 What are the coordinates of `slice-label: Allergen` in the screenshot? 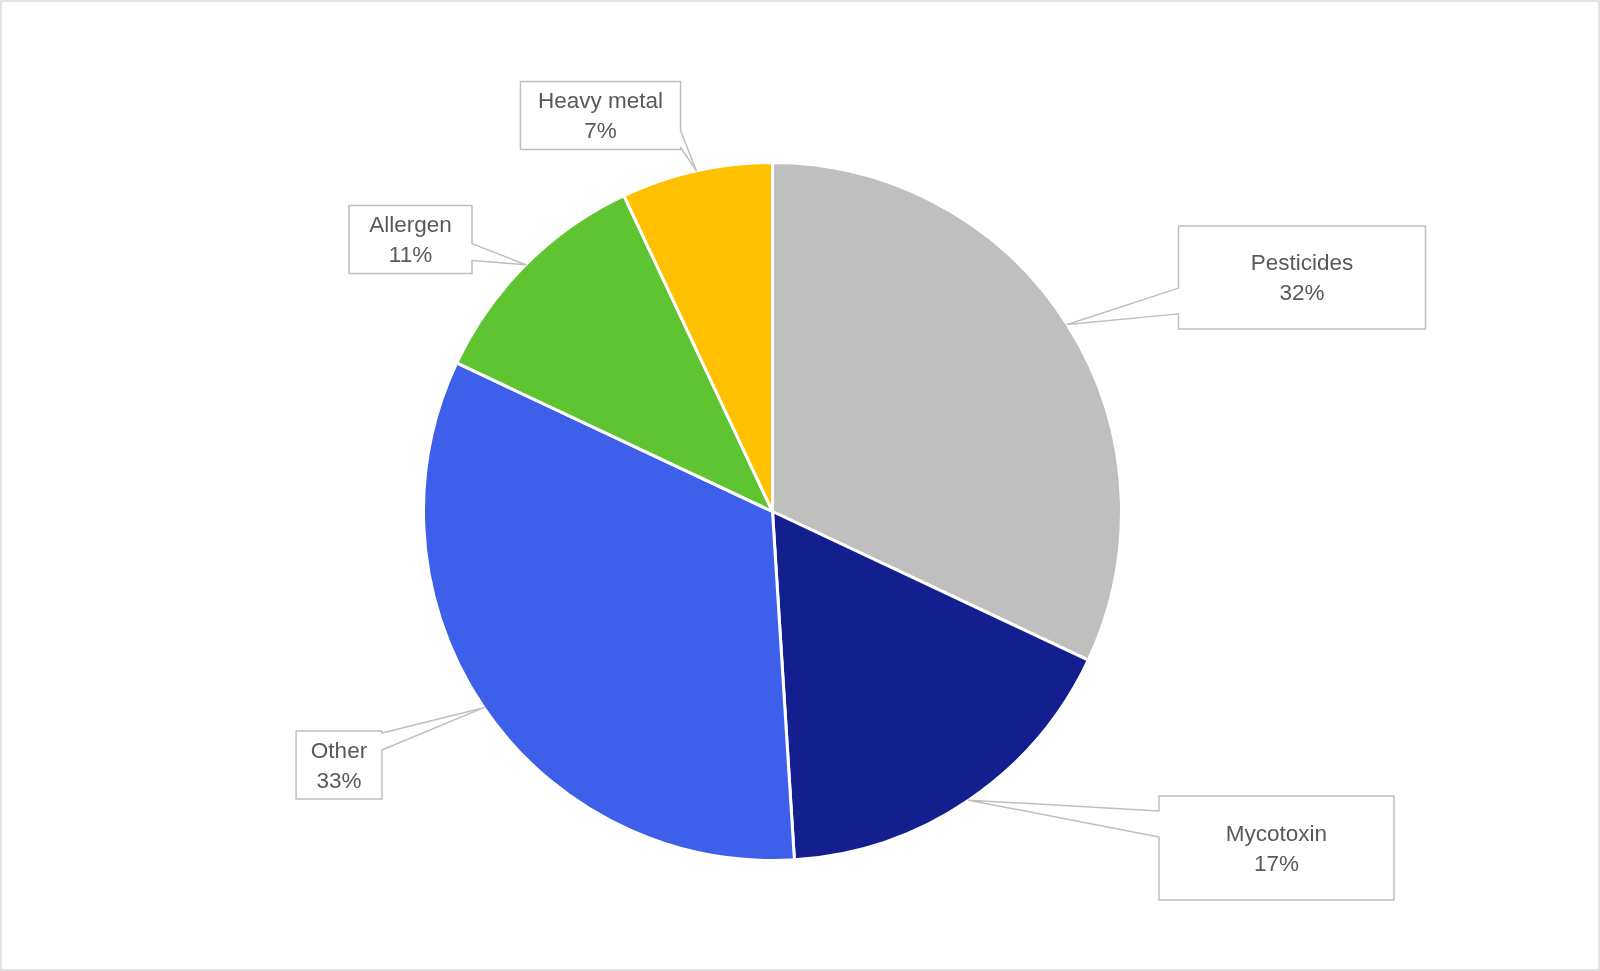 It's located at (410, 224).